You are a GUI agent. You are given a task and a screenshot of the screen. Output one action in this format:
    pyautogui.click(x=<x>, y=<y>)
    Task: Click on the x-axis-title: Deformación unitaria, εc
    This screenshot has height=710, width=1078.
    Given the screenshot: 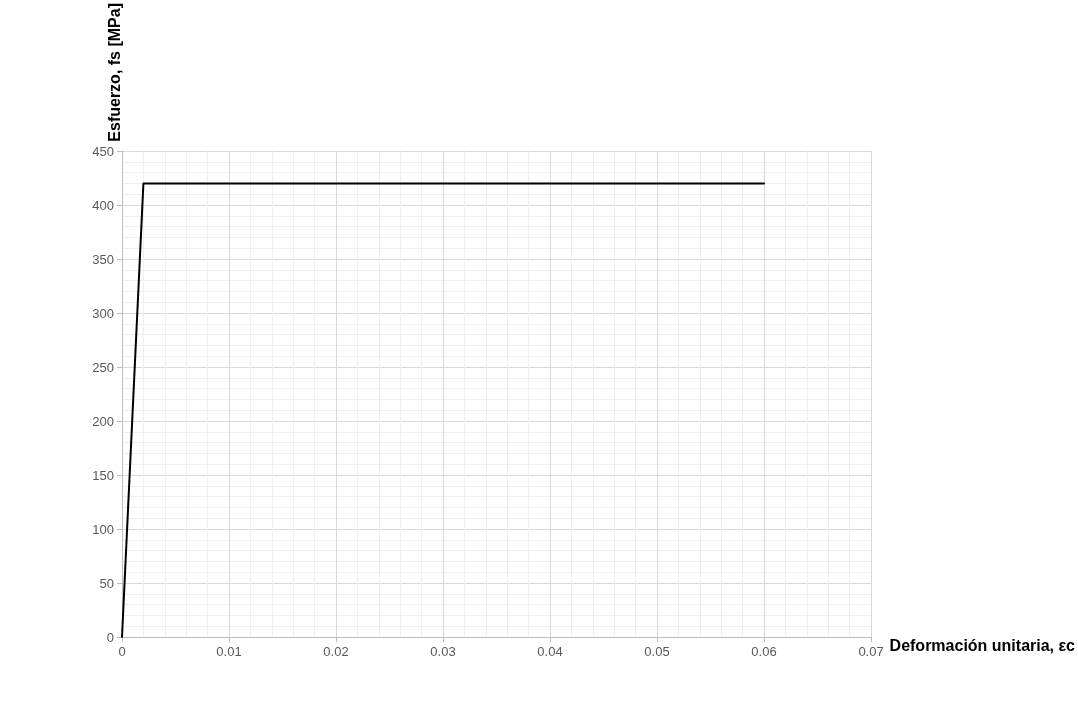 What is the action you would take?
    pyautogui.click(x=982, y=645)
    